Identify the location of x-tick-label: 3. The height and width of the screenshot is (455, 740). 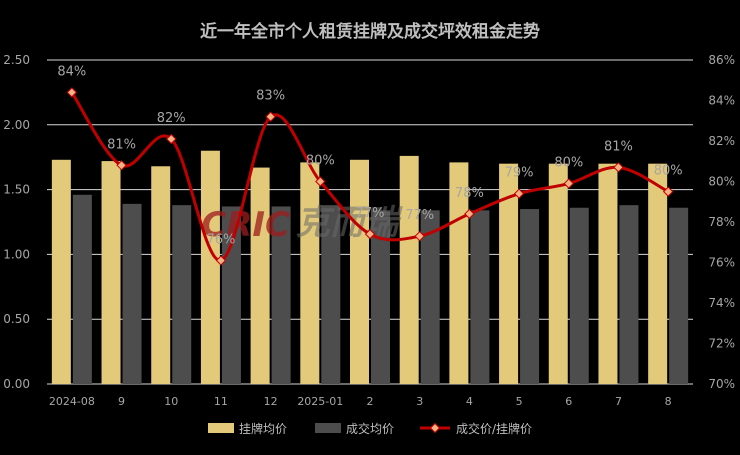
(419, 401).